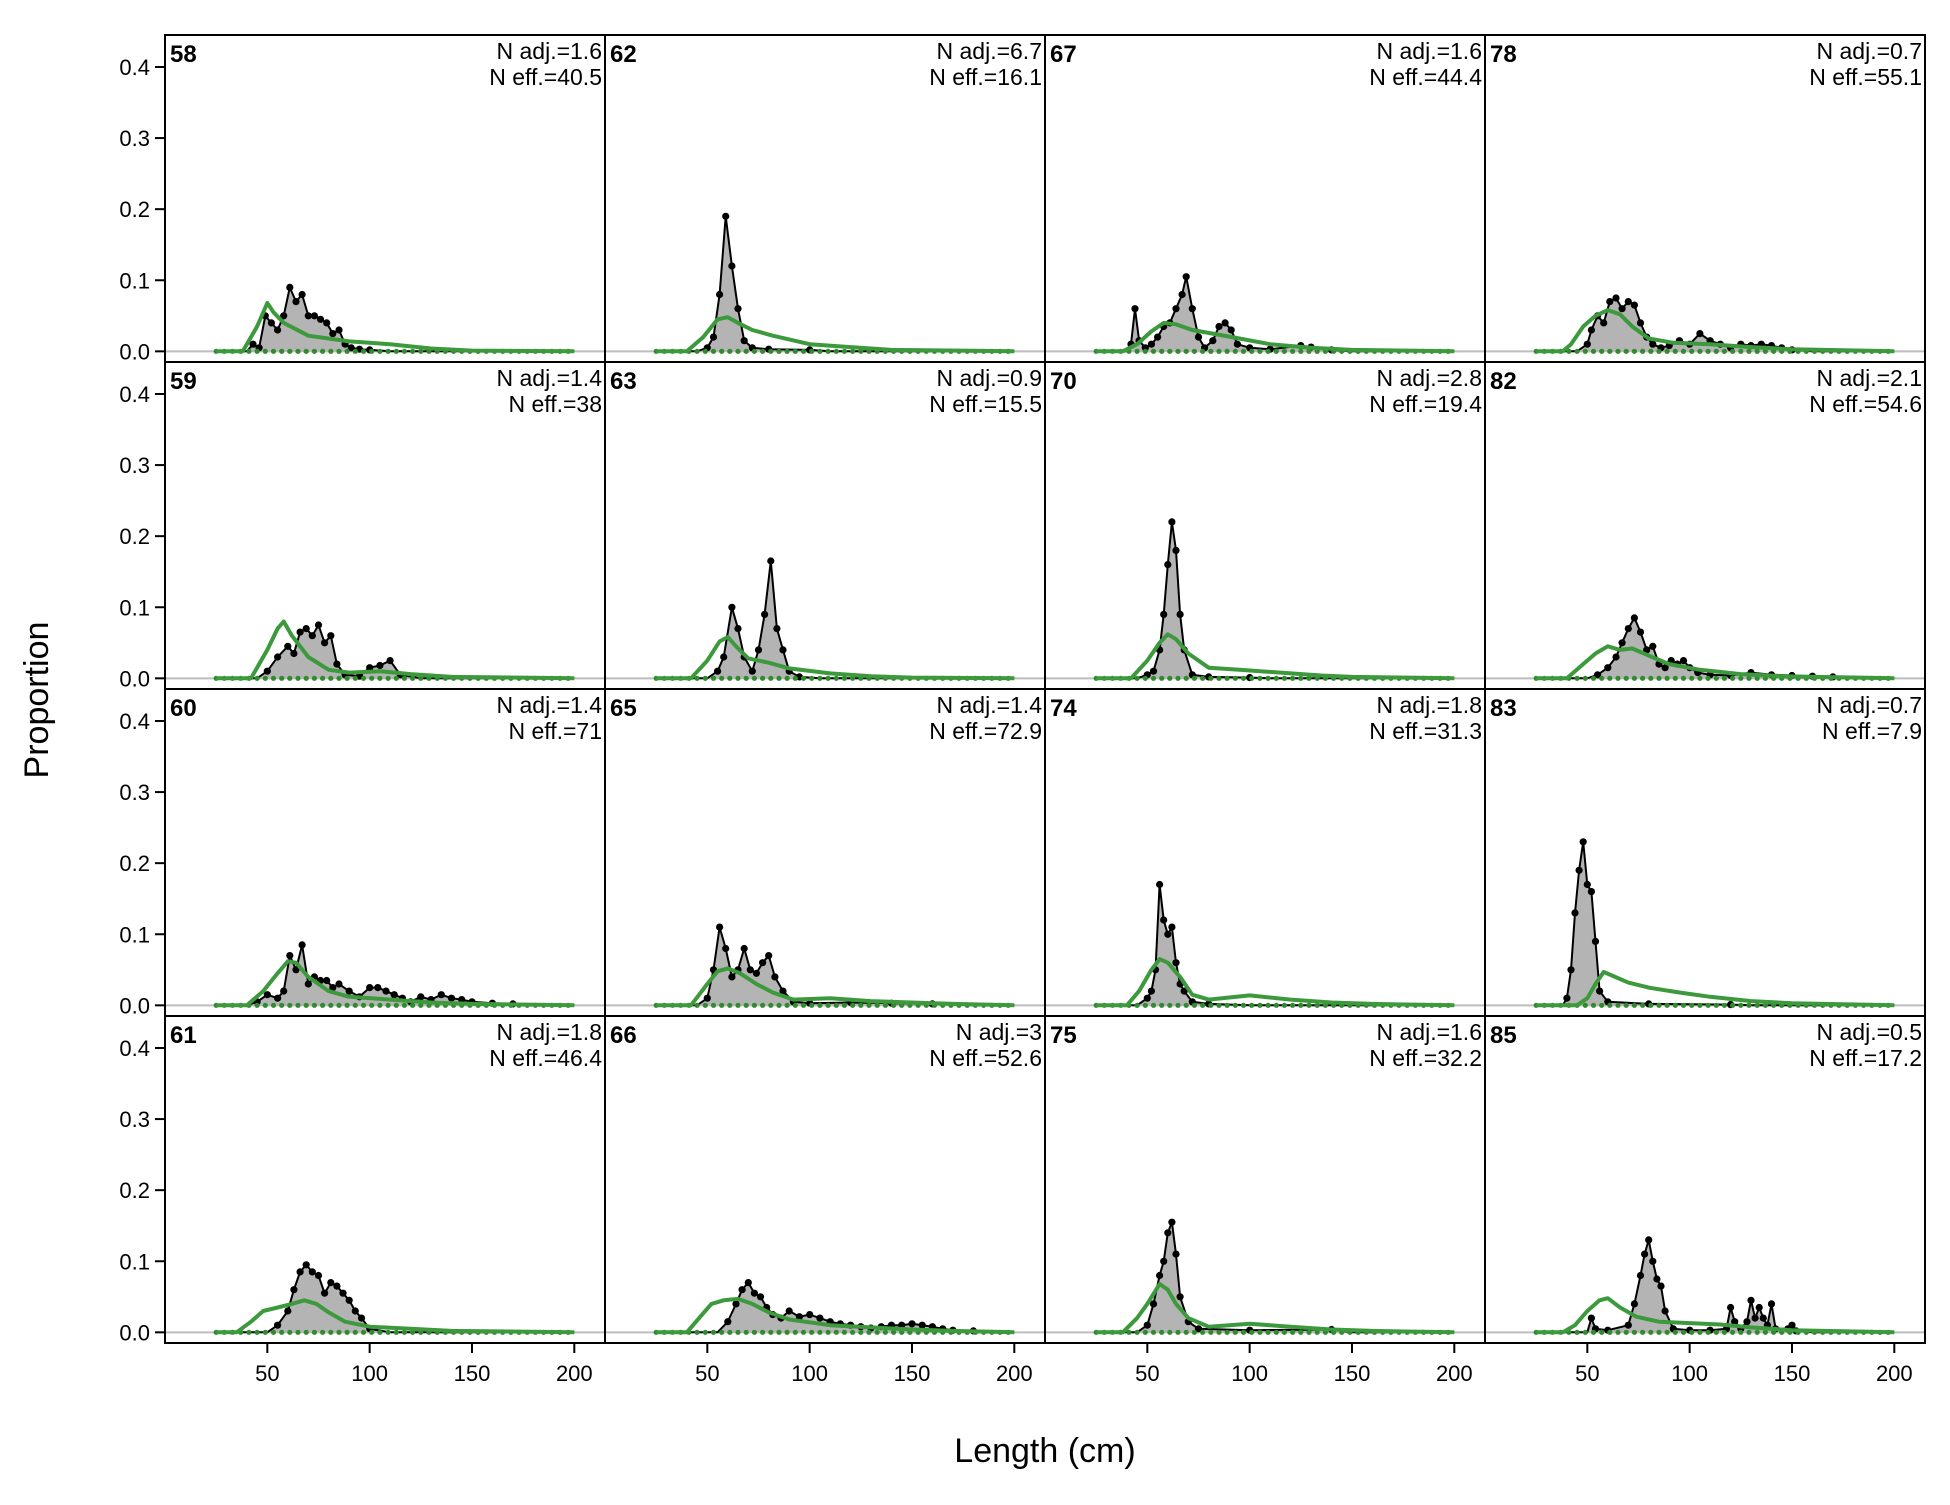 The image size is (1950, 1505). What do you see at coordinates (1425, 77) in the screenshot?
I see `n-eff-label: N eff.=44.4` at bounding box center [1425, 77].